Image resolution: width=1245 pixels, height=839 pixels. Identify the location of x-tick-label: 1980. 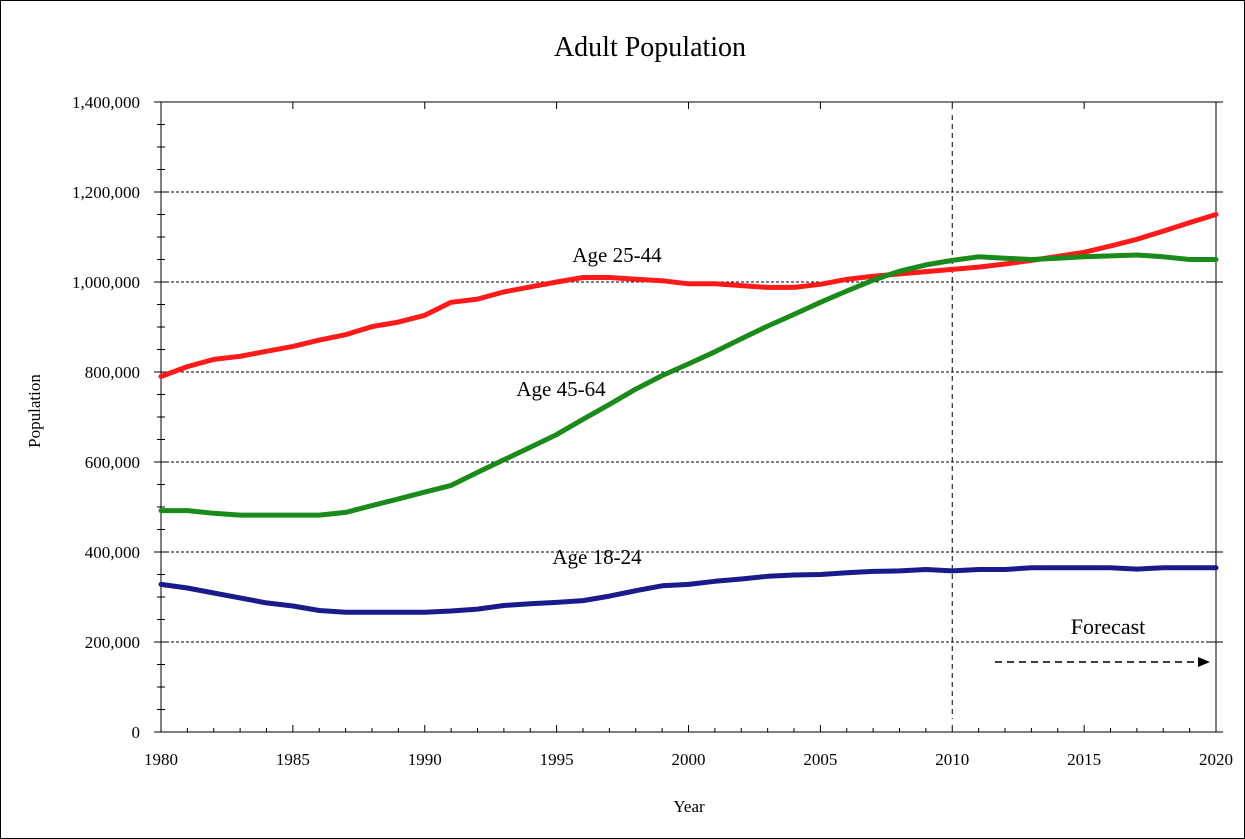
(161, 759).